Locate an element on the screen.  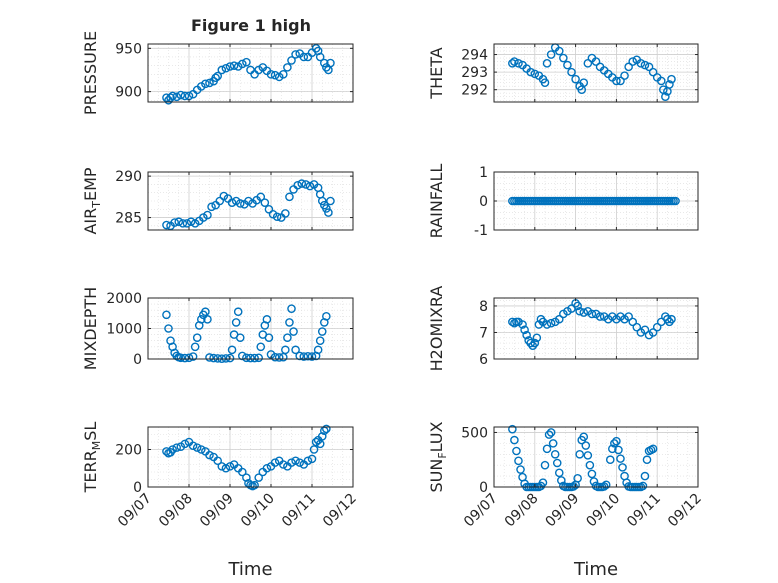
axes-airtemp: 285 290 AIRTEMP is located at coordinates (217, 201).